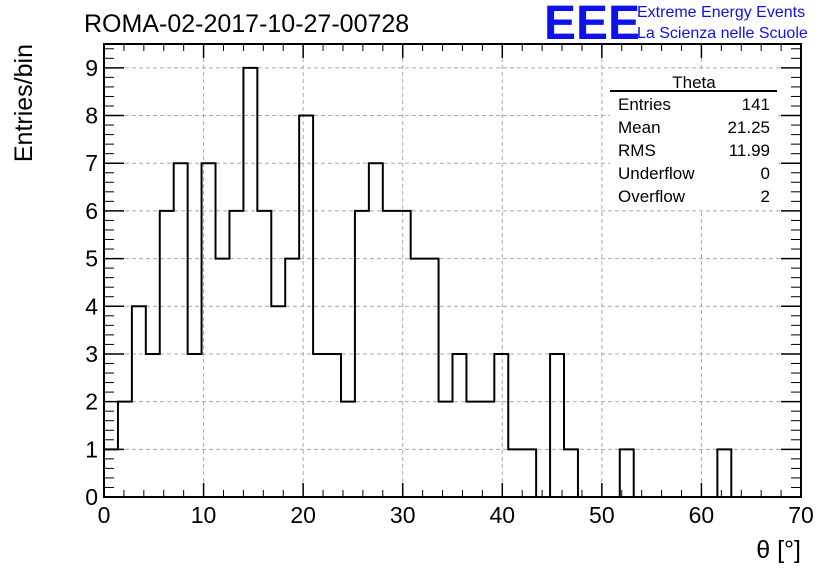  Describe the element at coordinates (656, 173) in the screenshot. I see `stats-label: Underflow` at that location.